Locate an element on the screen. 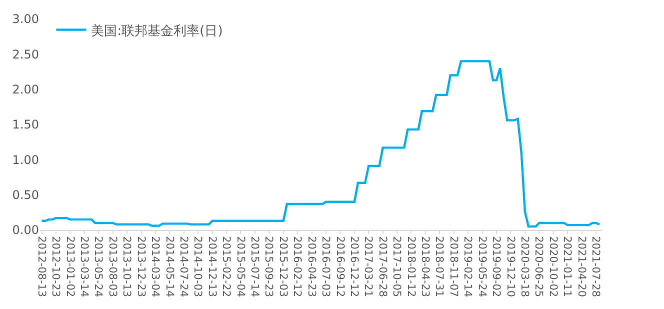 This screenshot has width=664, height=309. legend-label: 美国:联邦基金利率(日) is located at coordinates (157, 30).